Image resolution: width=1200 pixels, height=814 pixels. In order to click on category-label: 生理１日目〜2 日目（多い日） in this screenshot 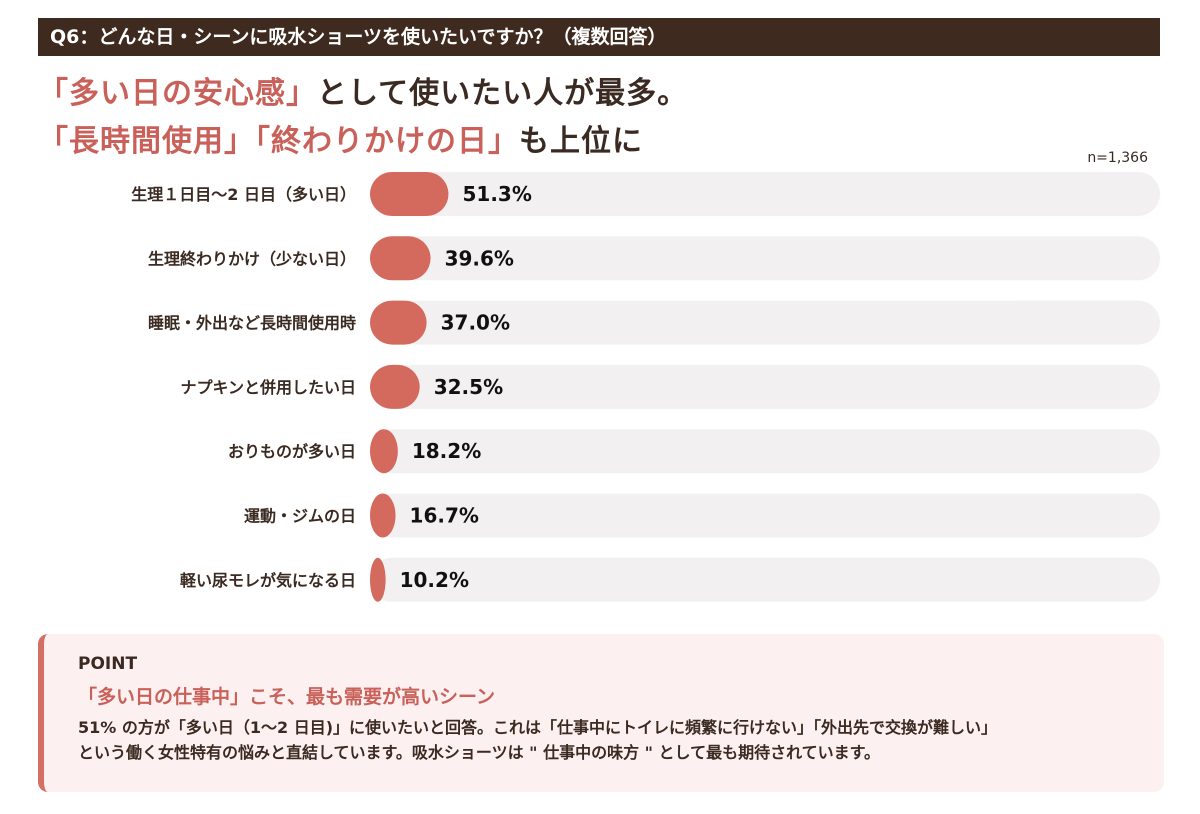, I will do `click(243, 194)`.